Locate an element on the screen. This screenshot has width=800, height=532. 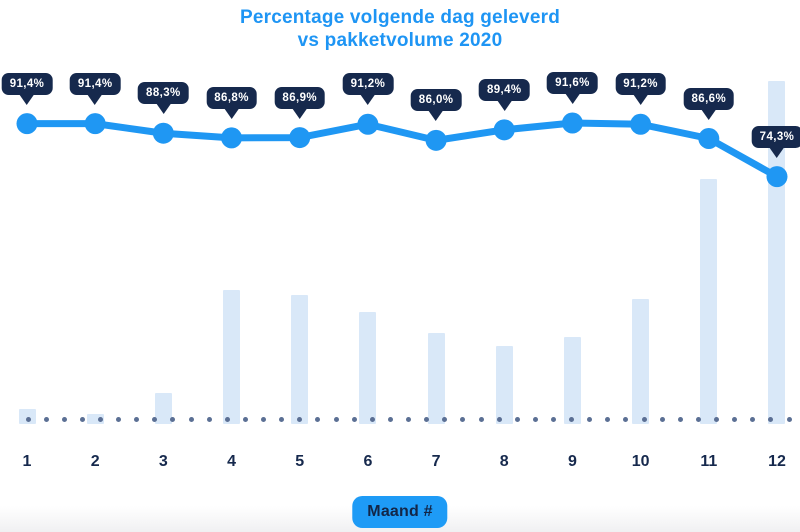
chart-title-line1: Percentage volgende dag geleverd is located at coordinates (399, 17).